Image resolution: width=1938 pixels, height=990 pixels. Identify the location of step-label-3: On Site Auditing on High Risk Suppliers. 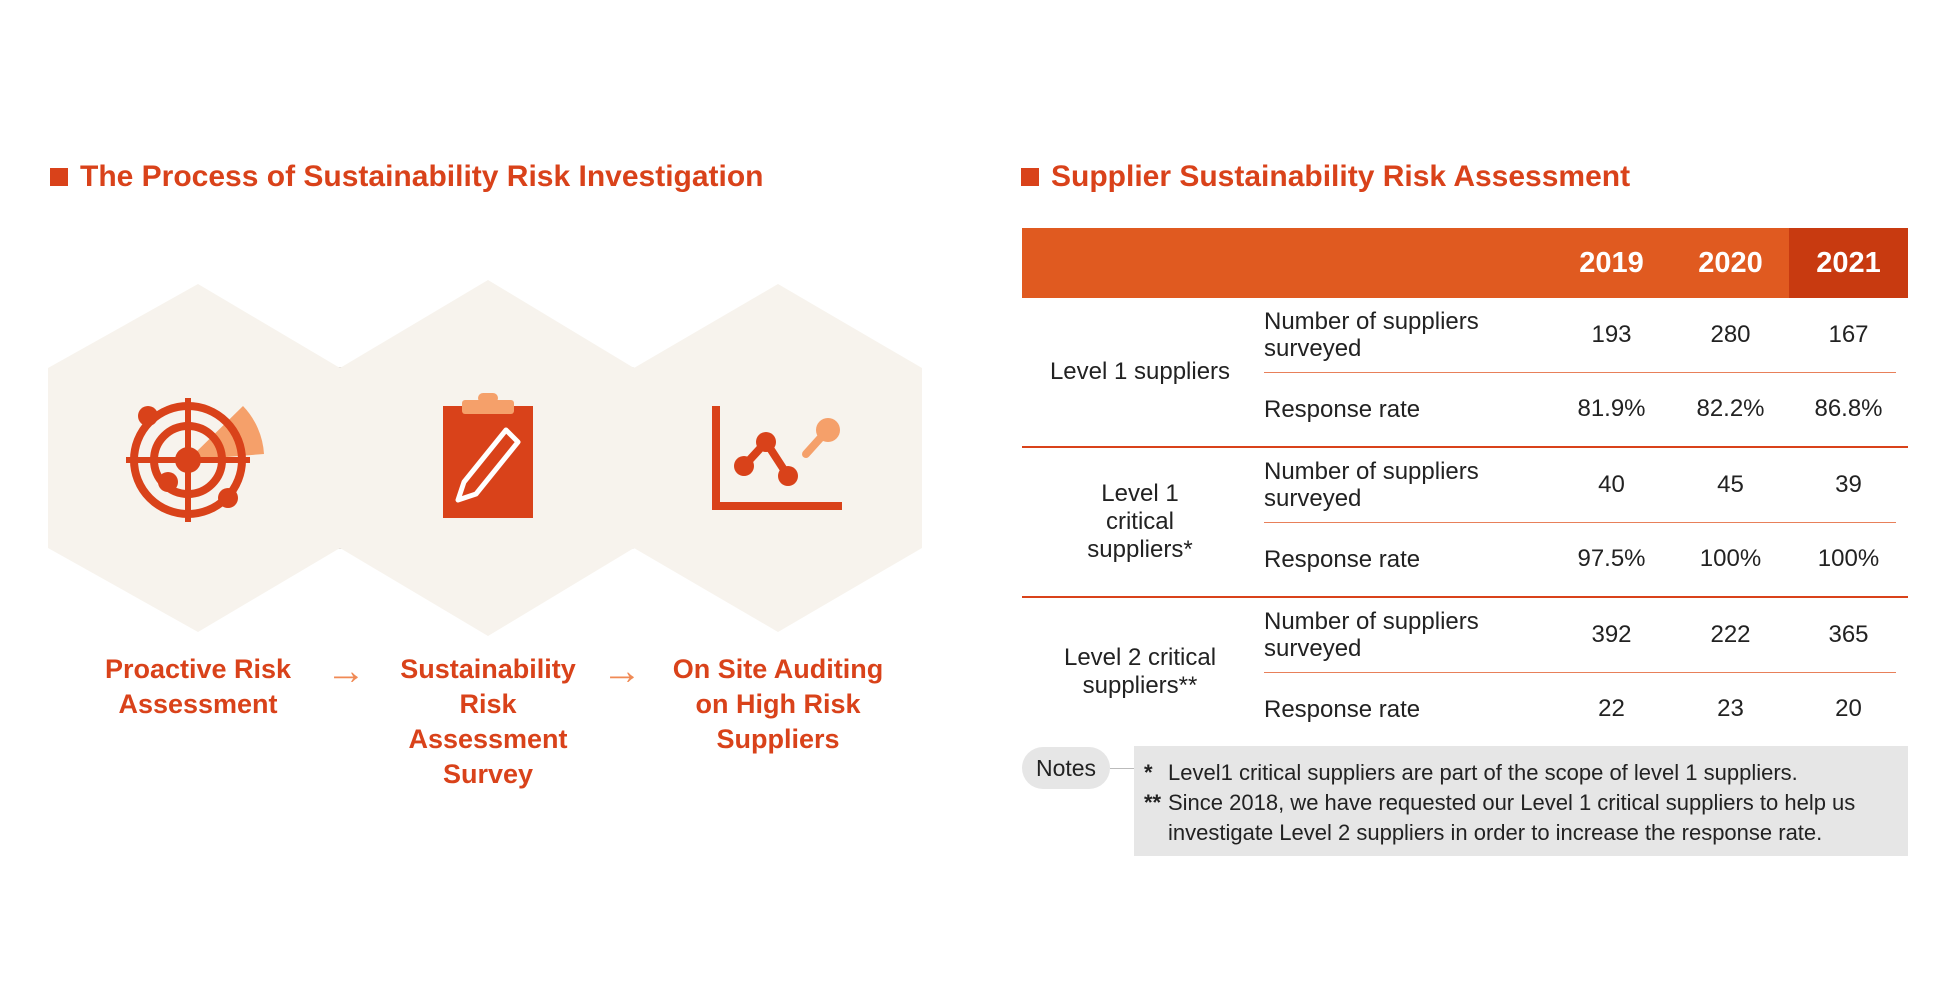
(778, 704).